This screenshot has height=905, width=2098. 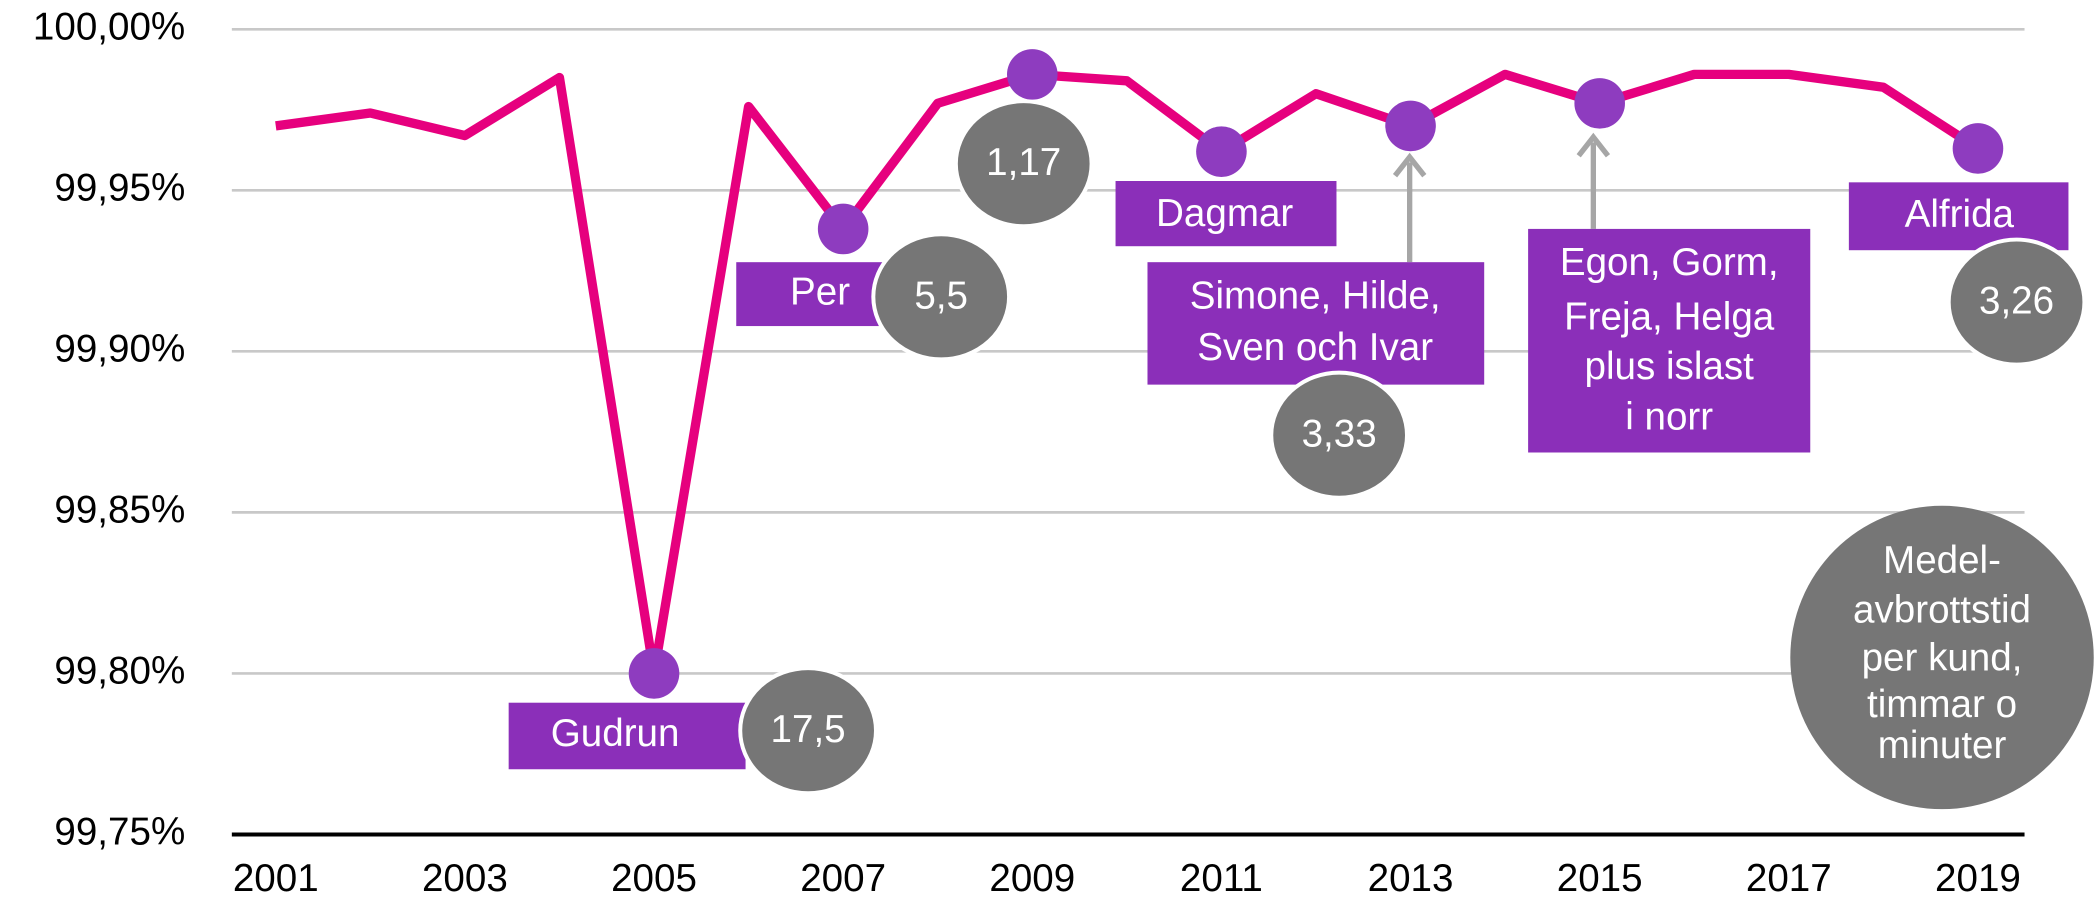 I want to click on y-tick-label: 99,90%, so click(x=119, y=349).